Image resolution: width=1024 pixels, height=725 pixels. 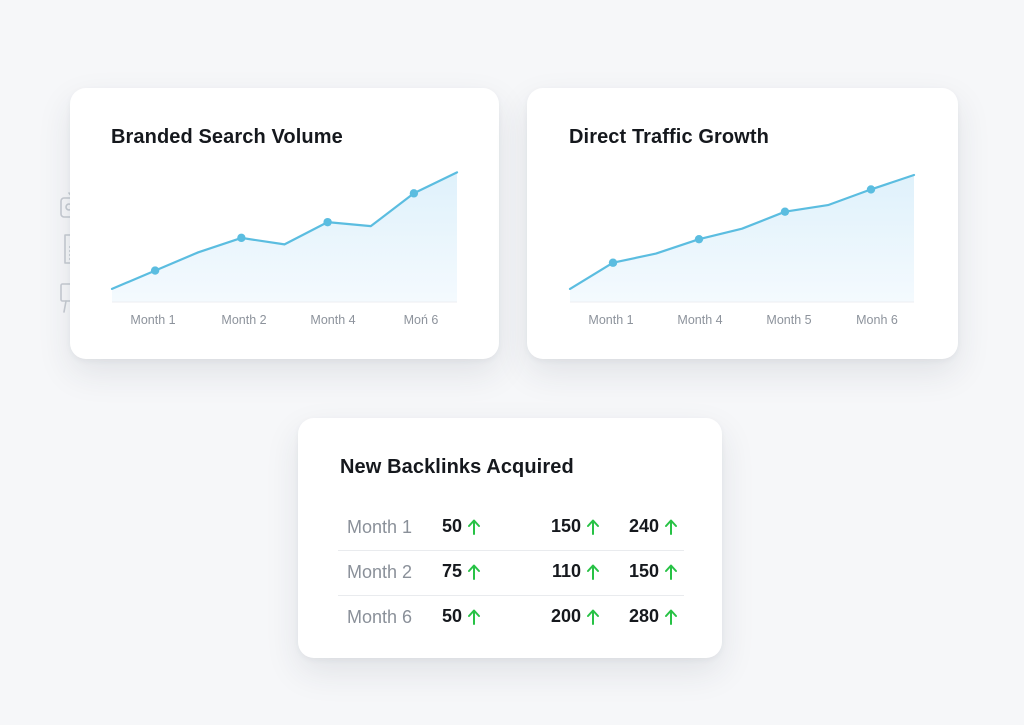 I want to click on row-label: Month 6, so click(x=380, y=617).